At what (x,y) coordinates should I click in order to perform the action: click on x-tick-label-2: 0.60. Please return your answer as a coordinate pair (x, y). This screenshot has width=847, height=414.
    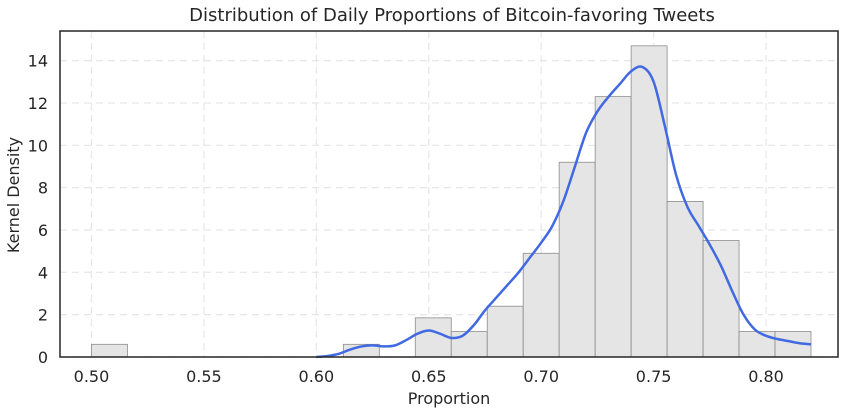
    Looking at the image, I should click on (317, 376).